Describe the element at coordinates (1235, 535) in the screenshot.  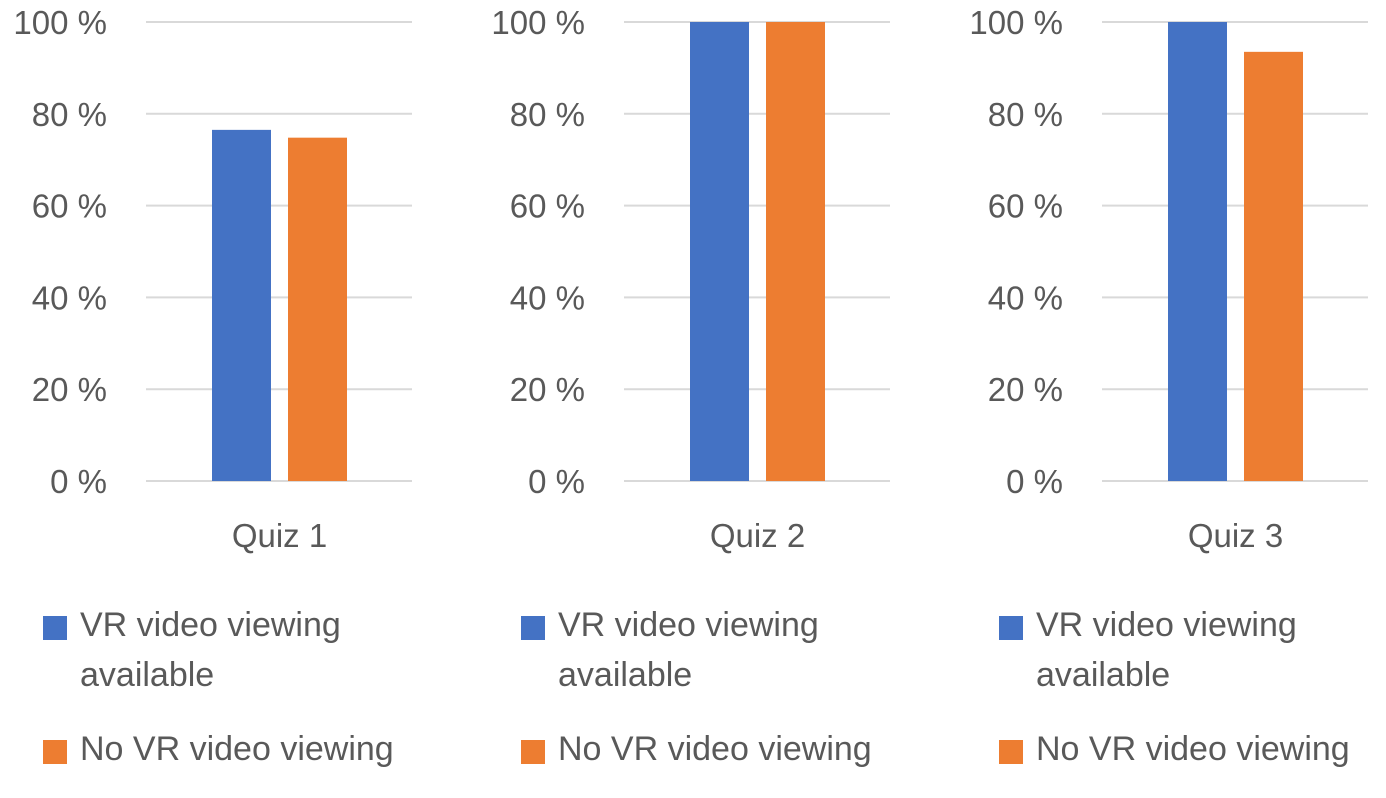
I see `x-category-label: Quiz 3` at that location.